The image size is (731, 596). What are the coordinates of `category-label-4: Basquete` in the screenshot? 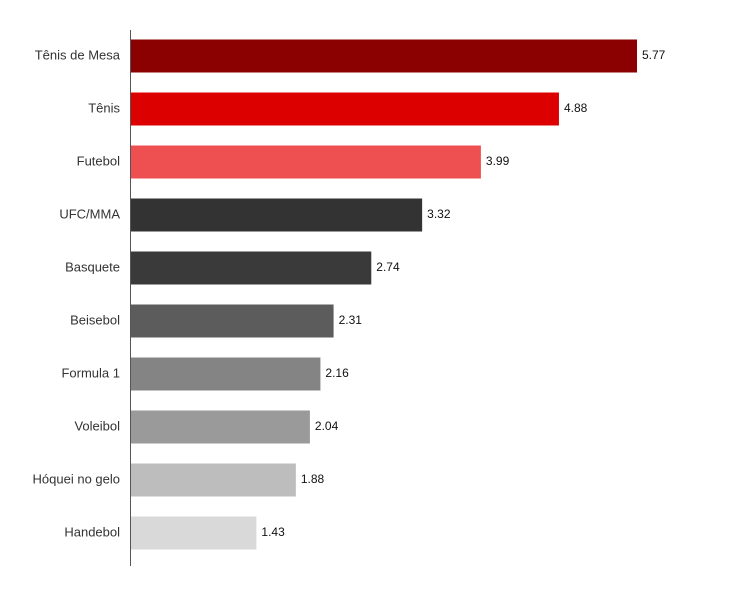 It's located at (92, 266).